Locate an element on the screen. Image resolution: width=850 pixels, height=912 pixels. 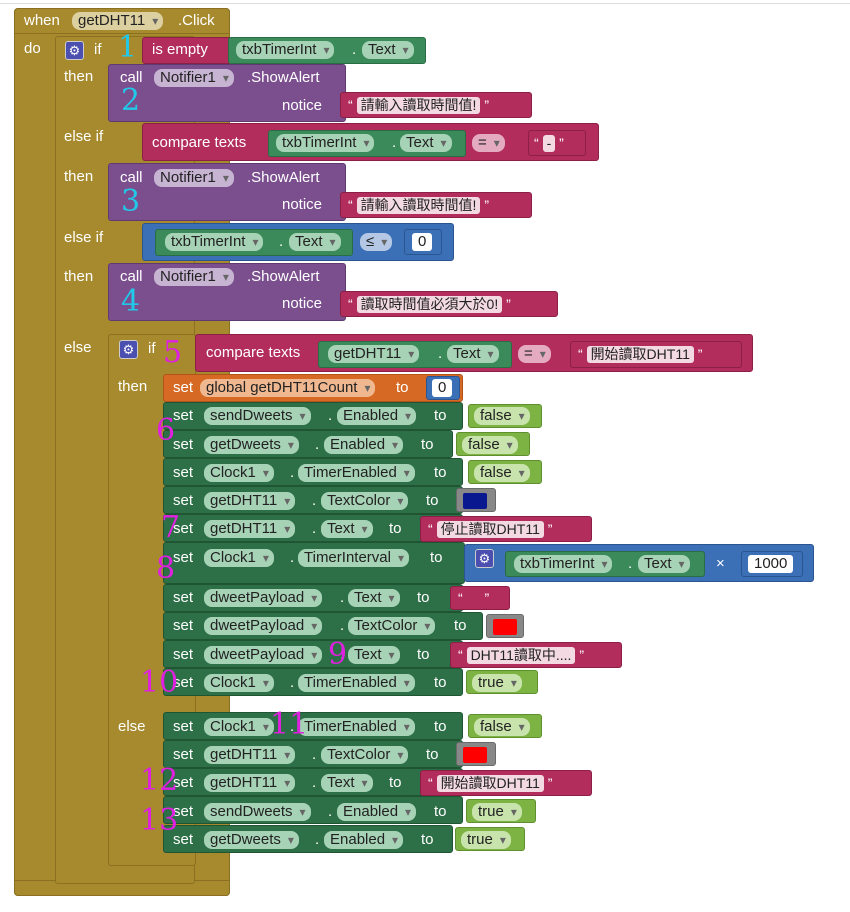
multiply-mutator-gear-icon: ⚙ is located at coordinates (484, 558).